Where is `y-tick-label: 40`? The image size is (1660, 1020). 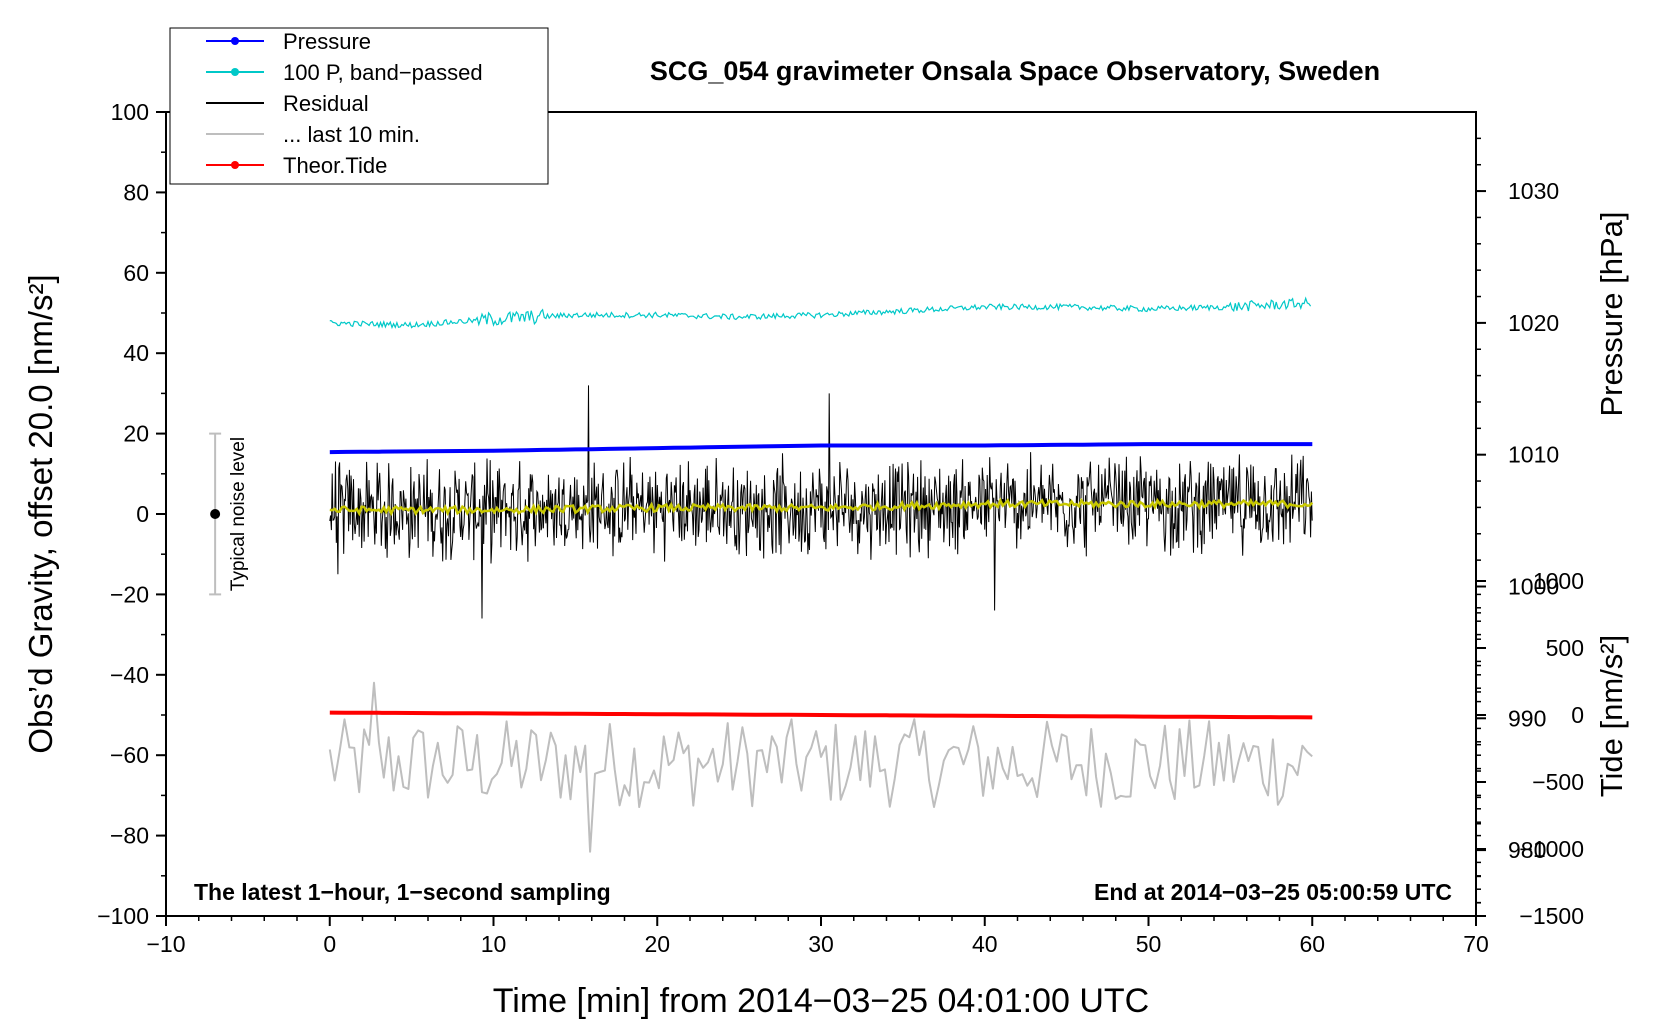 y-tick-label: 40 is located at coordinates (136, 353).